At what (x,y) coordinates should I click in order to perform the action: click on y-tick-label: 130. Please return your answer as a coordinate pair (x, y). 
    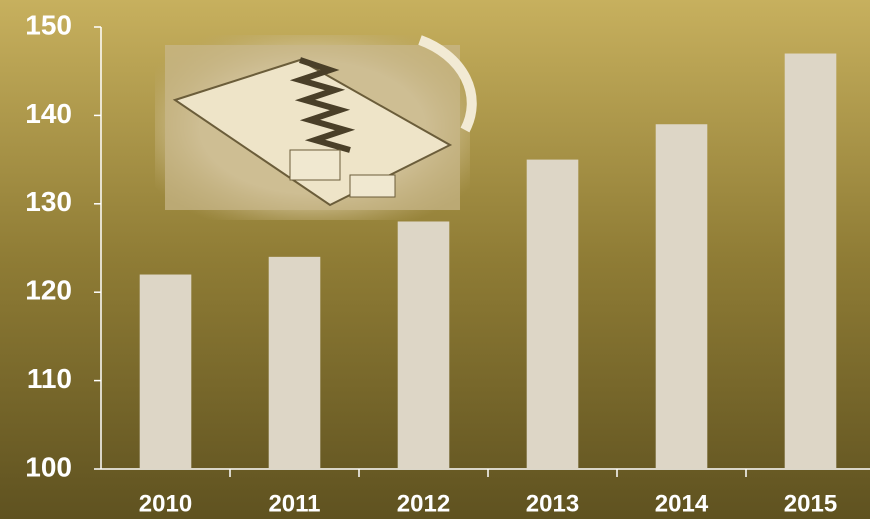
    Looking at the image, I should click on (48, 201).